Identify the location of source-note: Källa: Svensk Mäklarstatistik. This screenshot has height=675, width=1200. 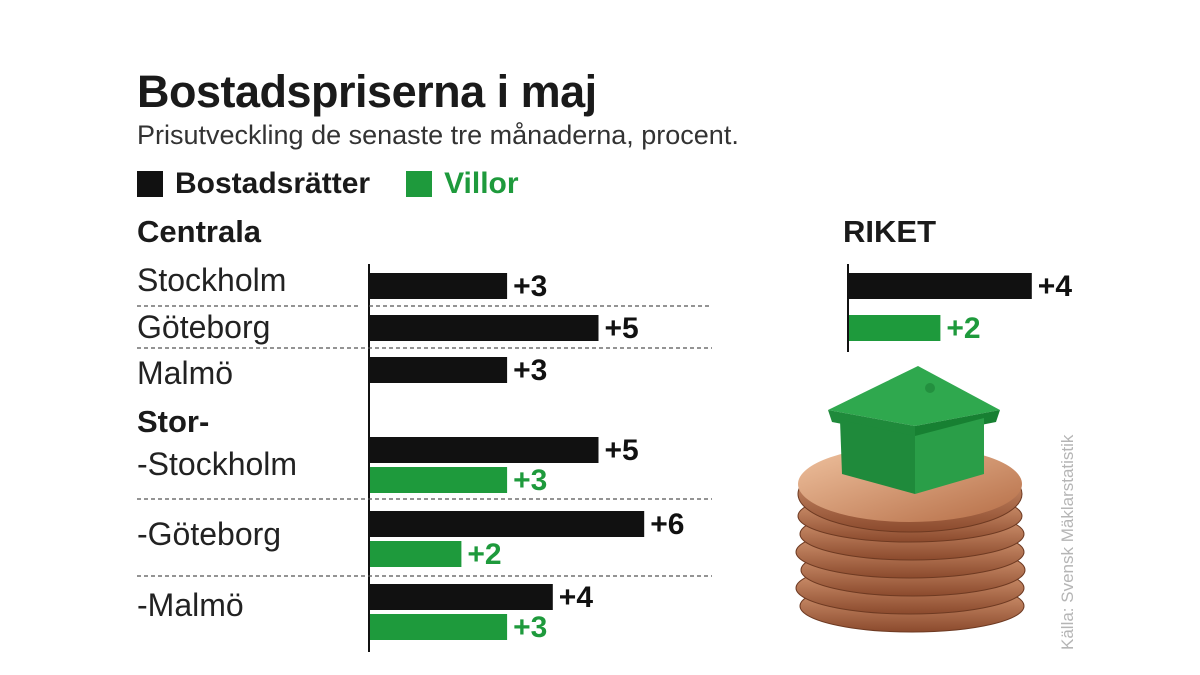
(1067, 542).